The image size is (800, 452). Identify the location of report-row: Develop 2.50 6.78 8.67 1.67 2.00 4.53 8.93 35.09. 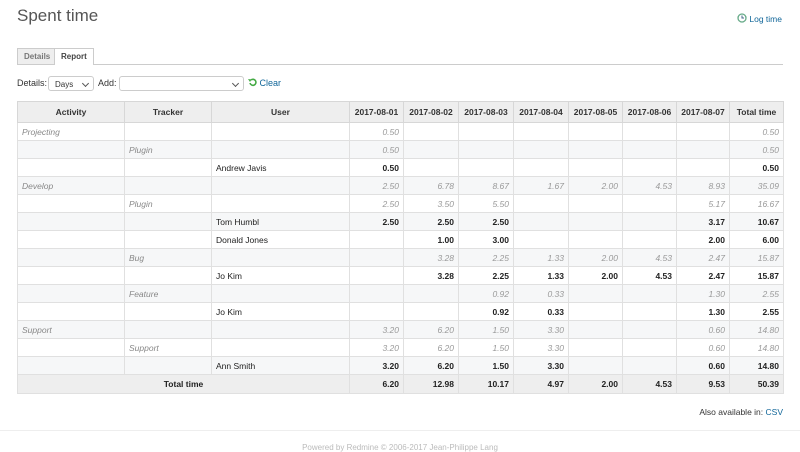
(400, 185).